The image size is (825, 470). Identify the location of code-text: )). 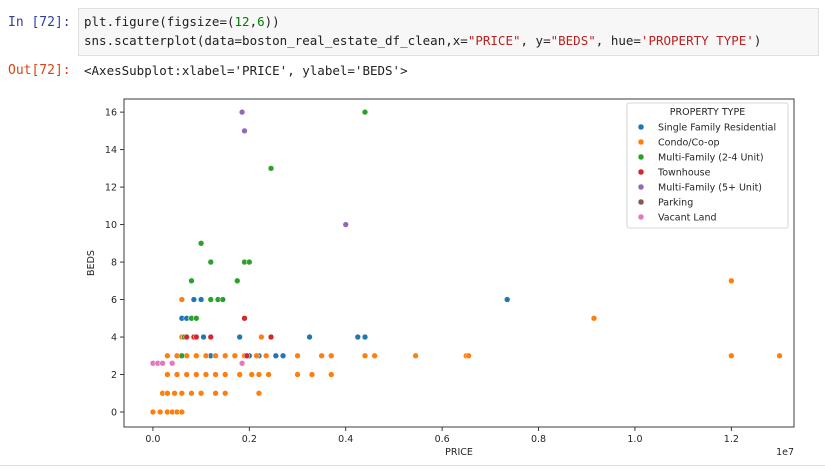
(272, 21).